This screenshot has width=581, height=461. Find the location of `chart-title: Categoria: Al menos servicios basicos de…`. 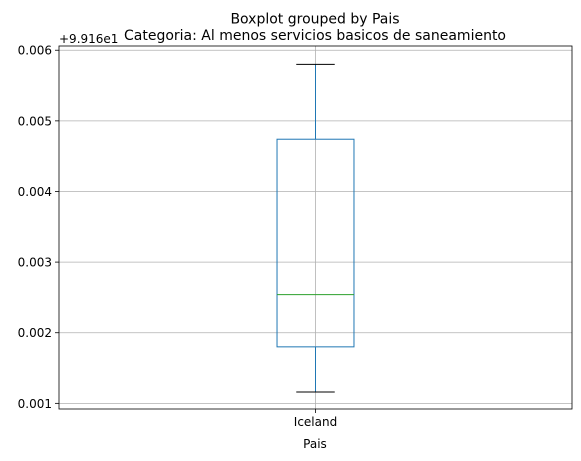

chart-title: Categoria: Al menos servicios basicos de… is located at coordinates (315, 36).